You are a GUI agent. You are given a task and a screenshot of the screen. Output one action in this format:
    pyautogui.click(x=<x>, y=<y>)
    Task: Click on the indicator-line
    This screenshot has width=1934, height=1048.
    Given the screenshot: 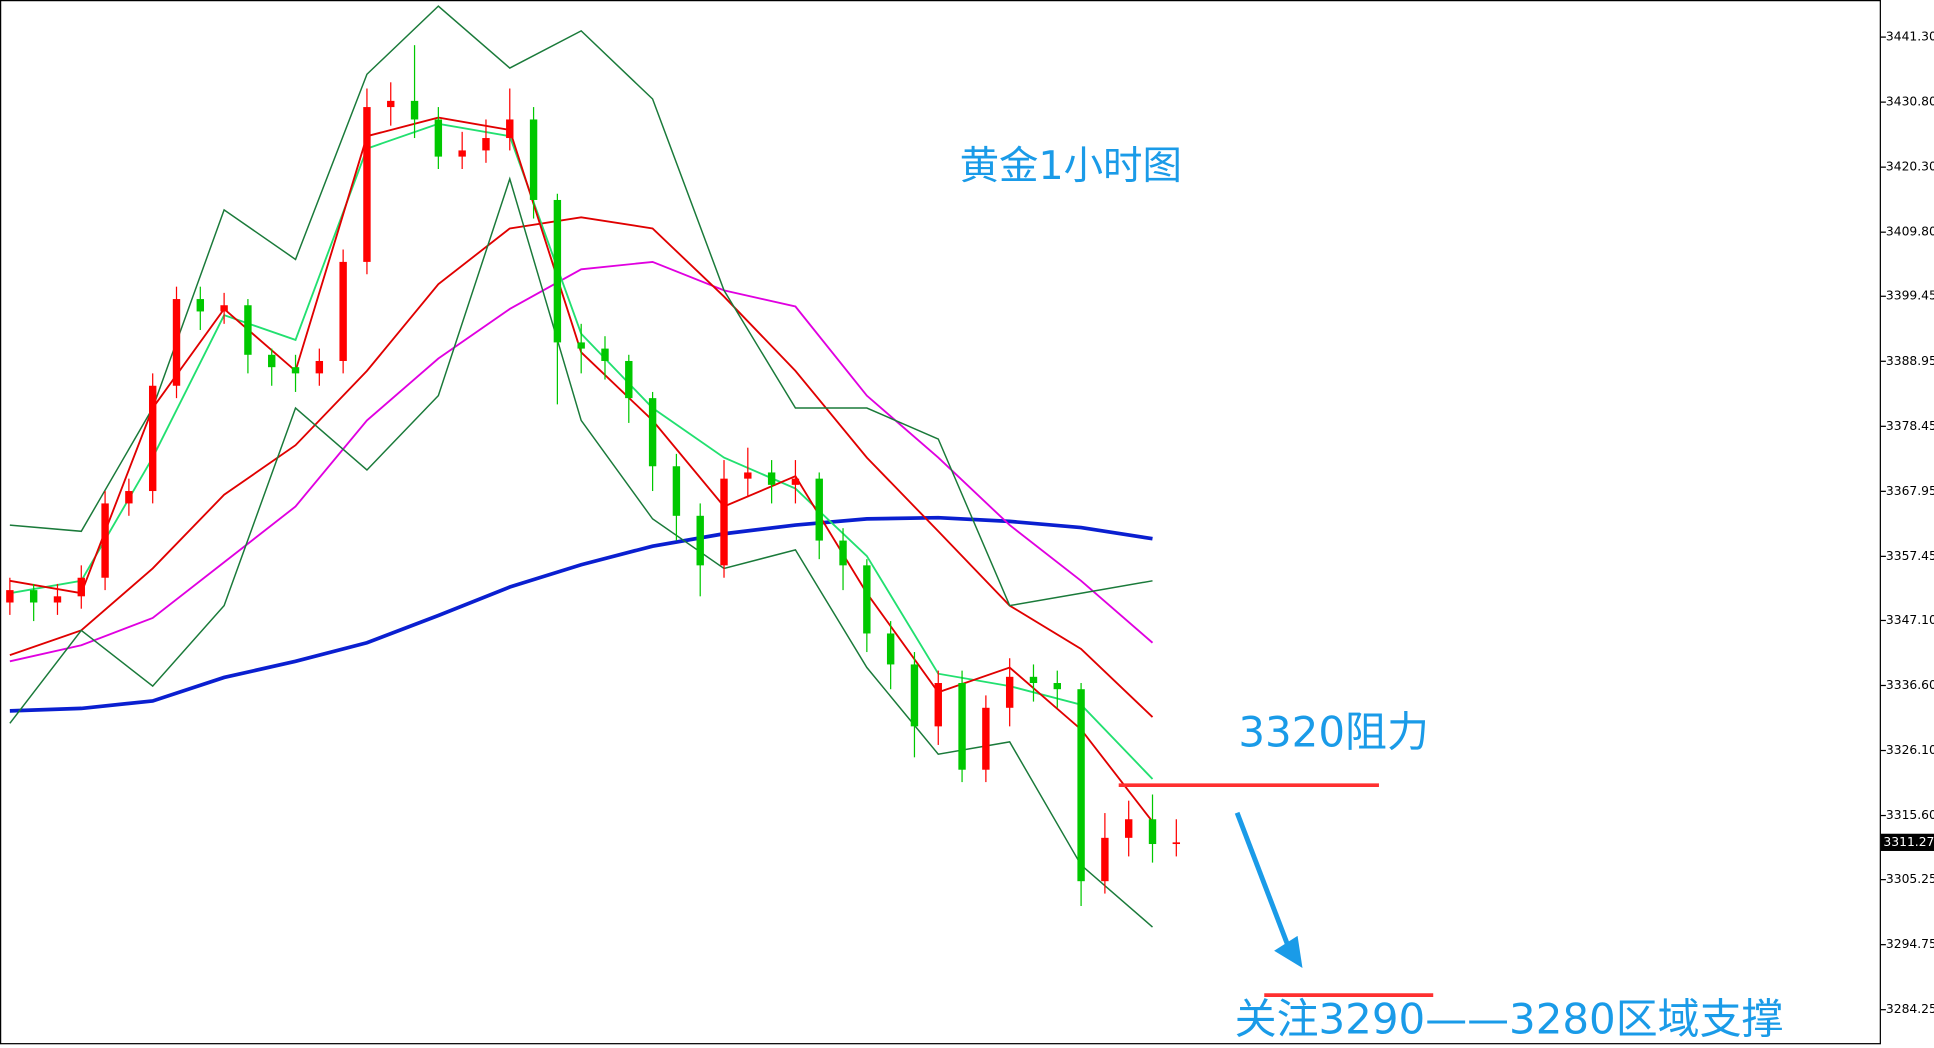 What is the action you would take?
    pyautogui.click(x=581, y=614)
    